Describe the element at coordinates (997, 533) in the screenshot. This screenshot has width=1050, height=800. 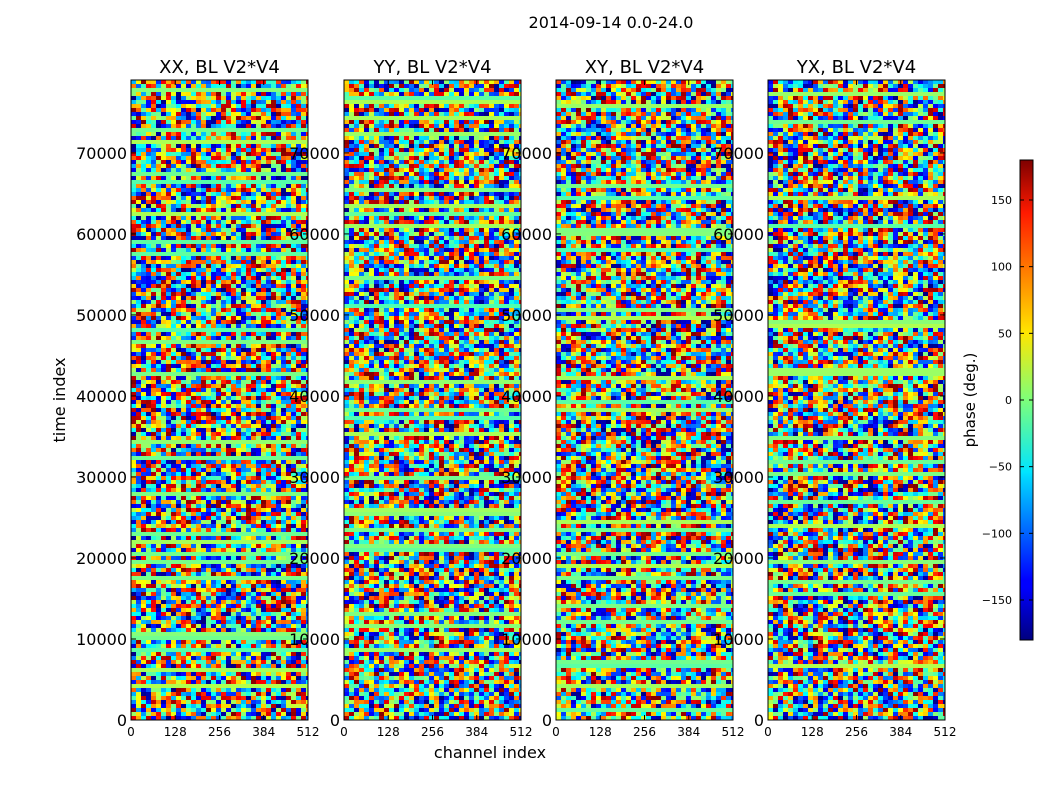
I see `colorbar-tick-label: −100` at that location.